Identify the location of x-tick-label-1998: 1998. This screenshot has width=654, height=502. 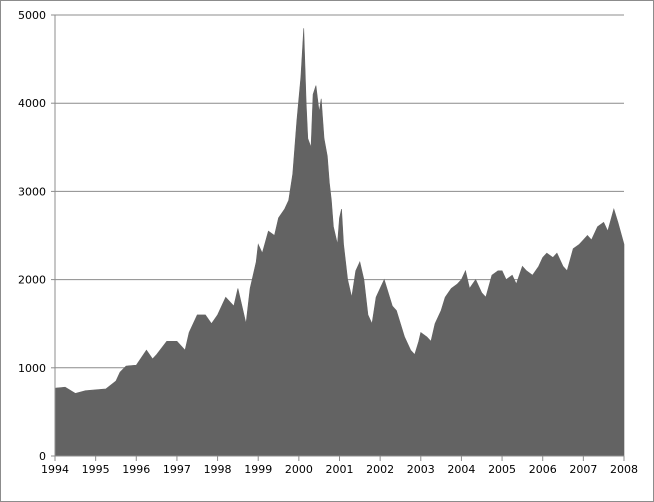
(218, 469).